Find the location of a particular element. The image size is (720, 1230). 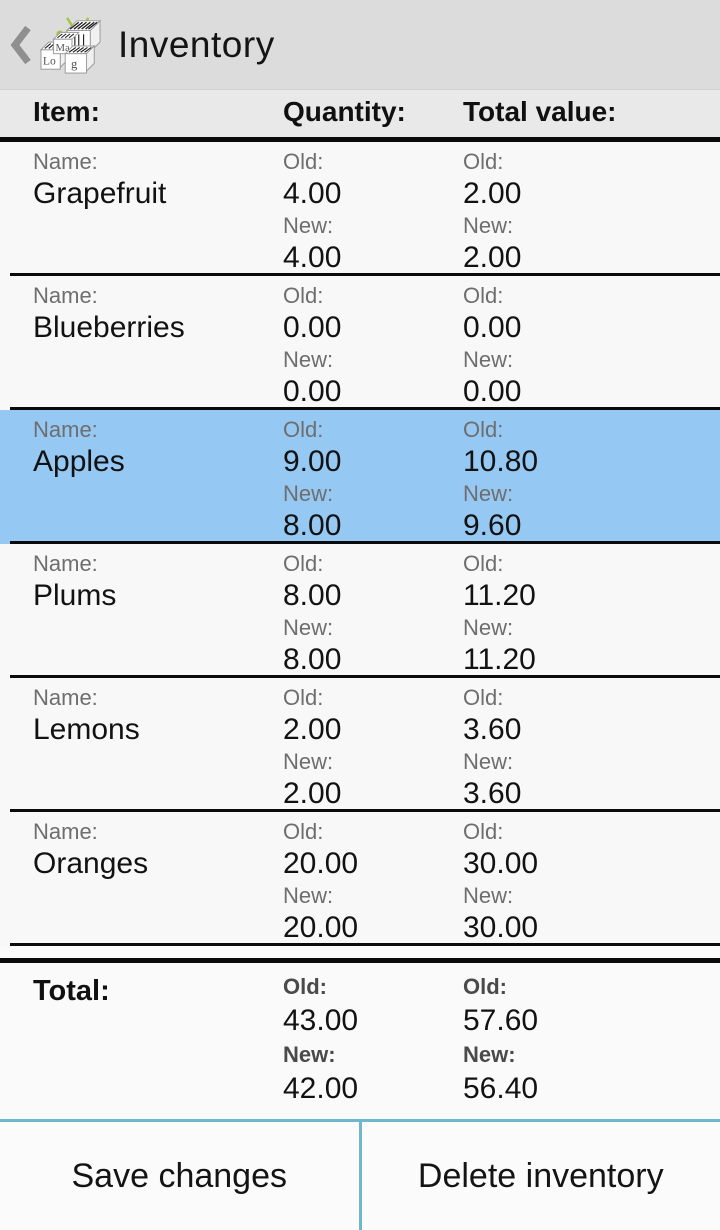

delete-inventory-button: Delete inventory is located at coordinates (539, 1176).